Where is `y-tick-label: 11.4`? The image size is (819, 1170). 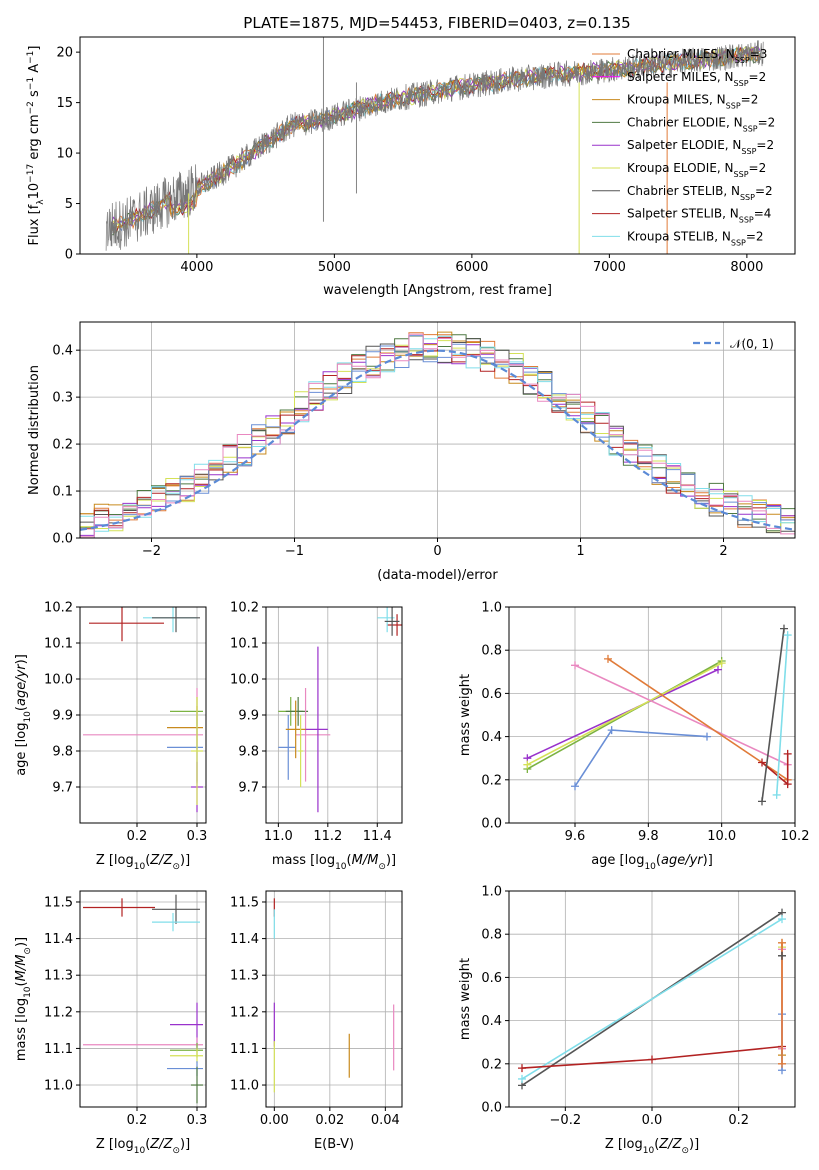 y-tick-label: 11.4 is located at coordinates (58, 939).